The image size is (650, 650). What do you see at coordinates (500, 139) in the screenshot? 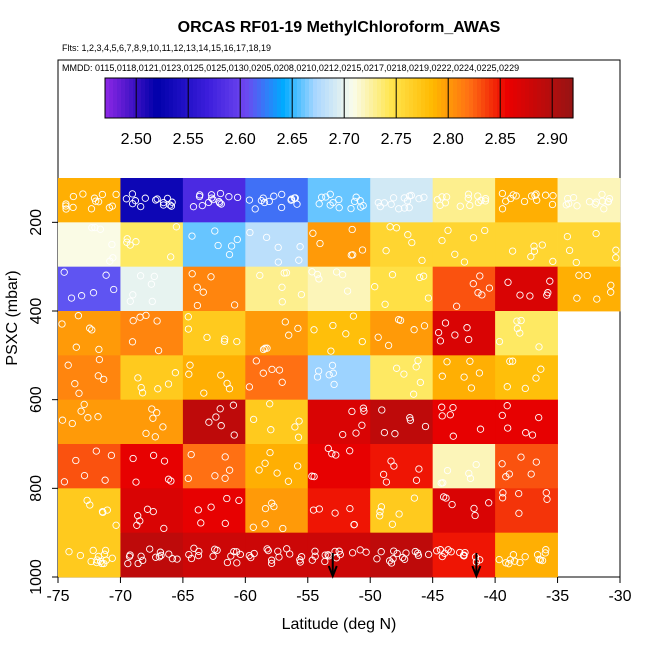
I see `colorbar-tick-label: 2.85` at bounding box center [500, 139].